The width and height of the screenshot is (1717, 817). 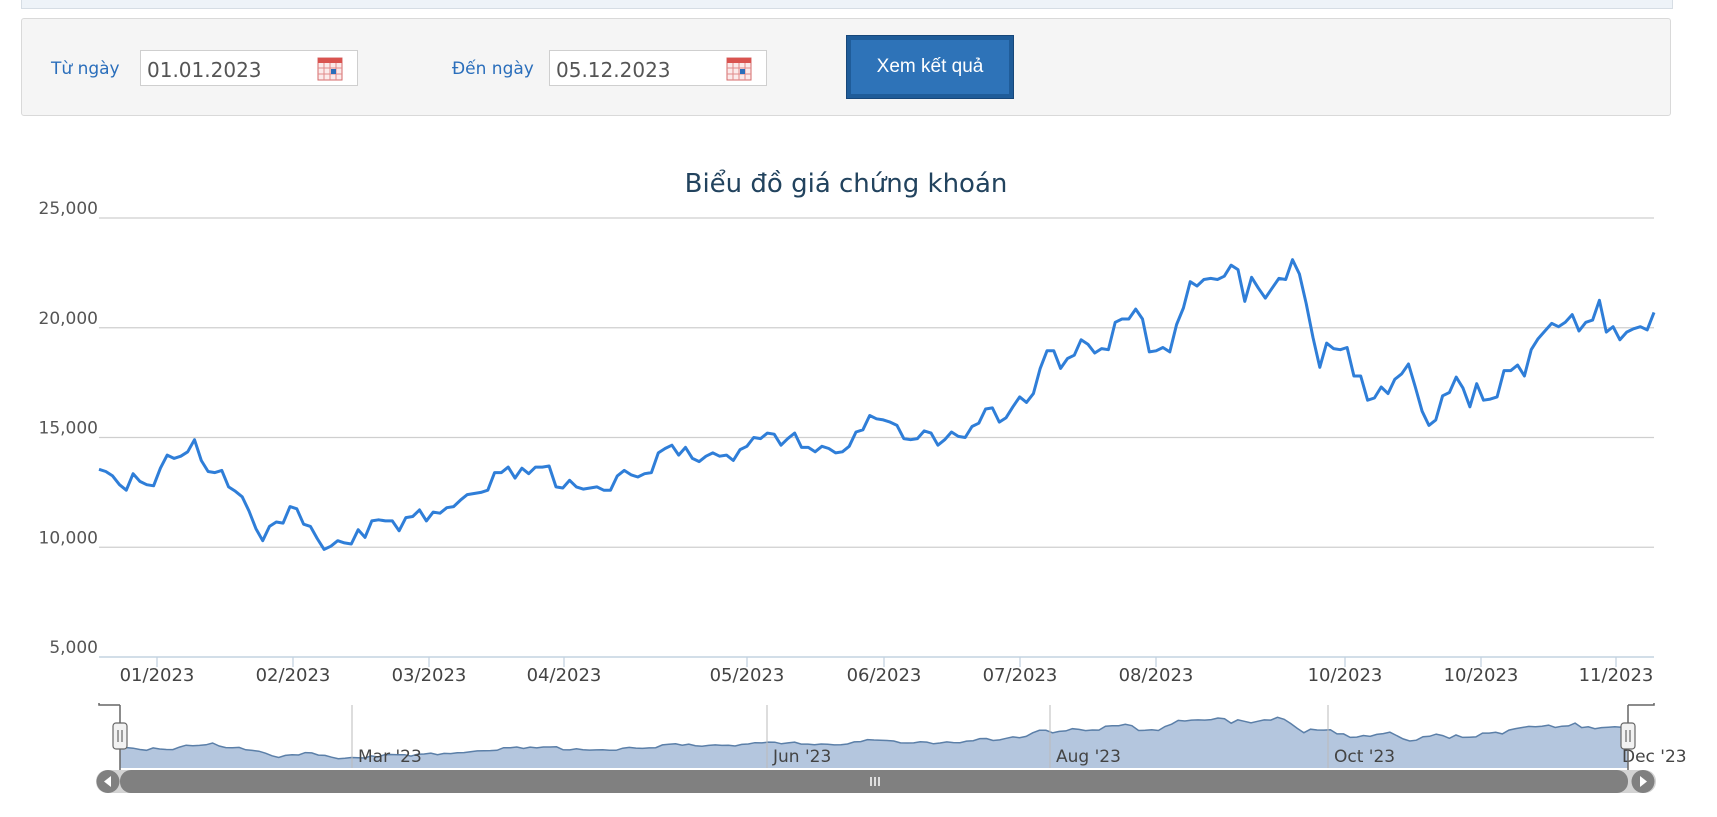 What do you see at coordinates (85, 69) in the screenshot?
I see `from-date-label: Từ ngày` at bounding box center [85, 69].